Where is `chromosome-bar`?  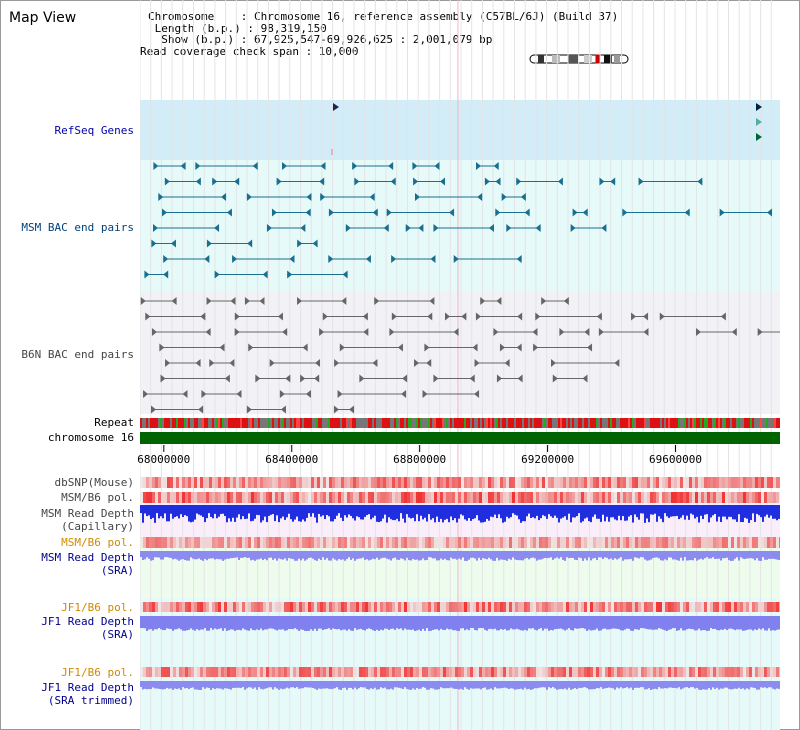 chromosome-bar is located at coordinates (460, 438).